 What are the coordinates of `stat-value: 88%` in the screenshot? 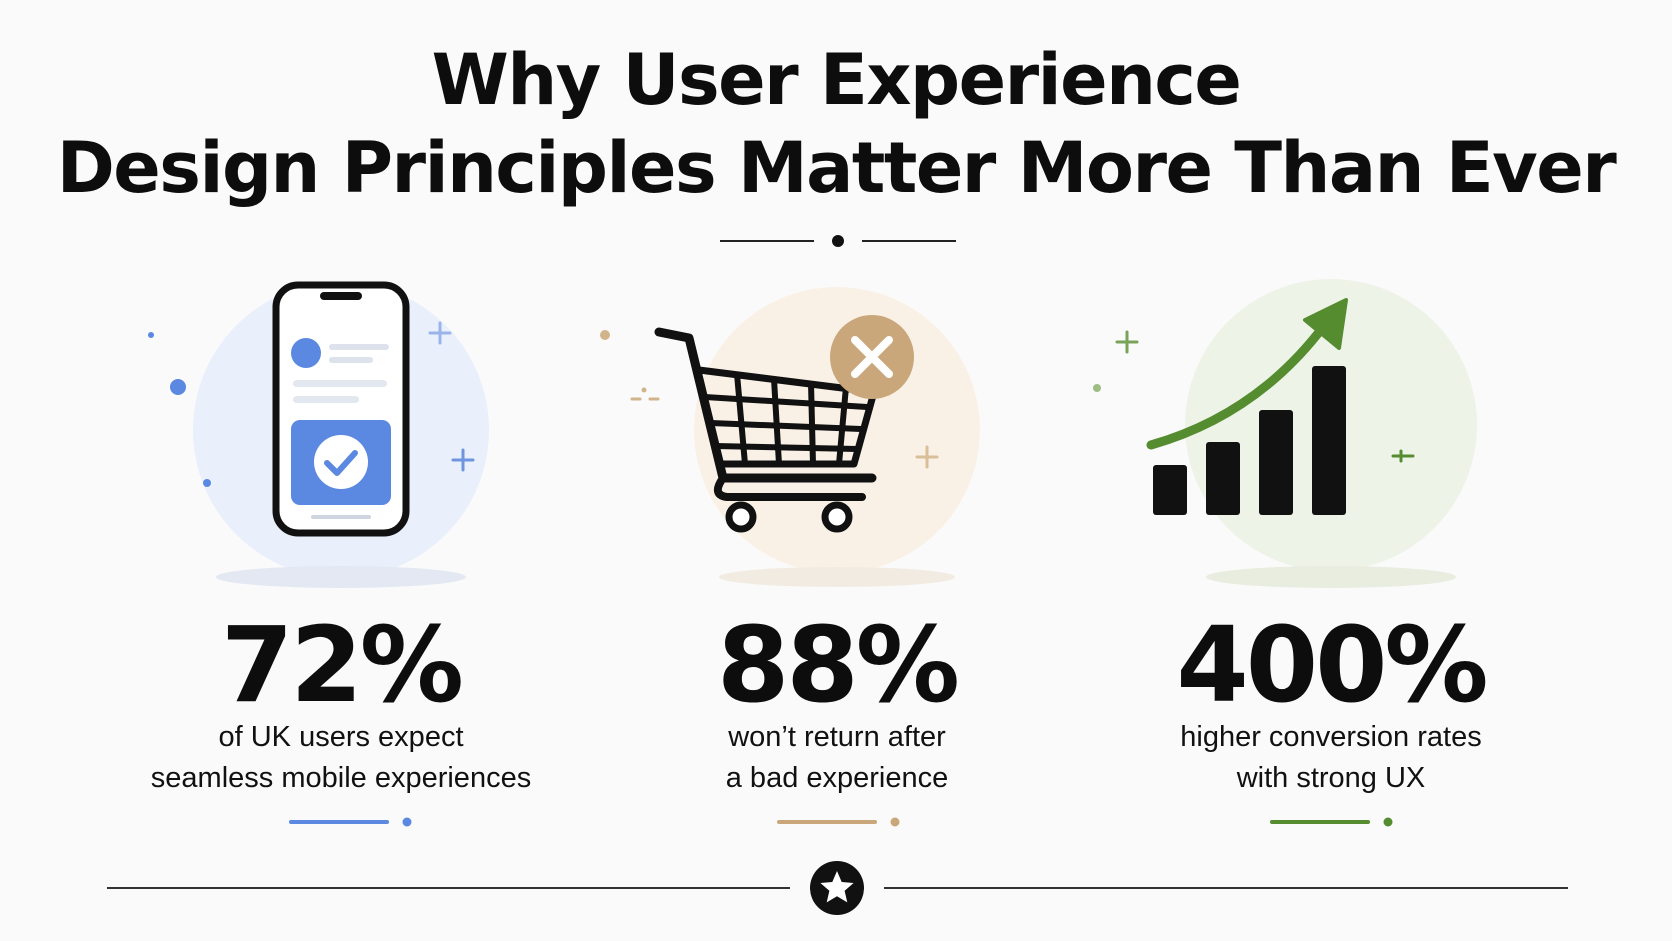 It's located at (838, 665).